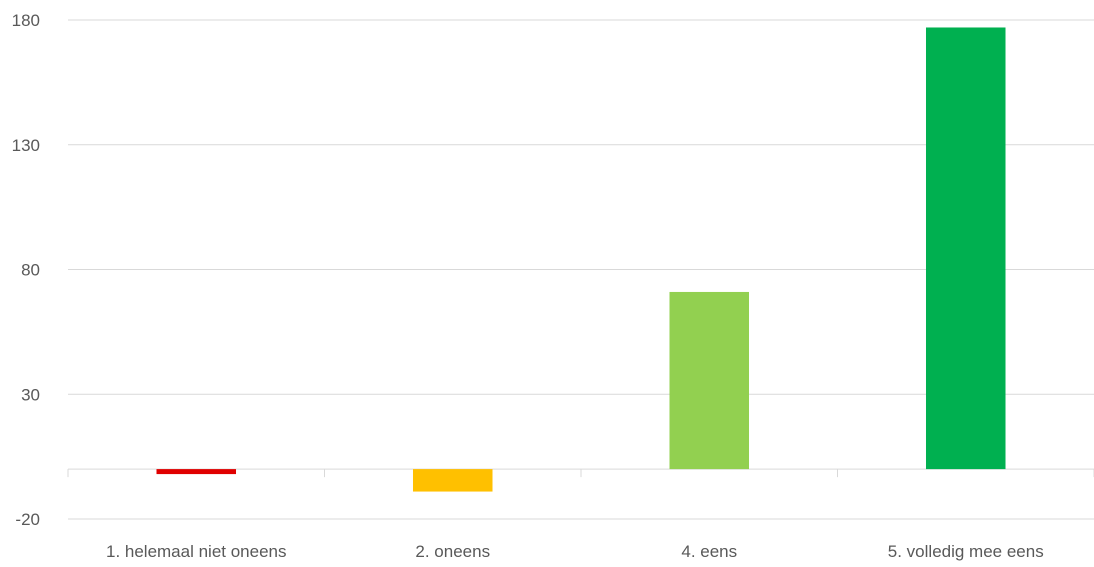 The image size is (1094, 567). What do you see at coordinates (27, 519) in the screenshot?
I see `y-tick-label: -20` at bounding box center [27, 519].